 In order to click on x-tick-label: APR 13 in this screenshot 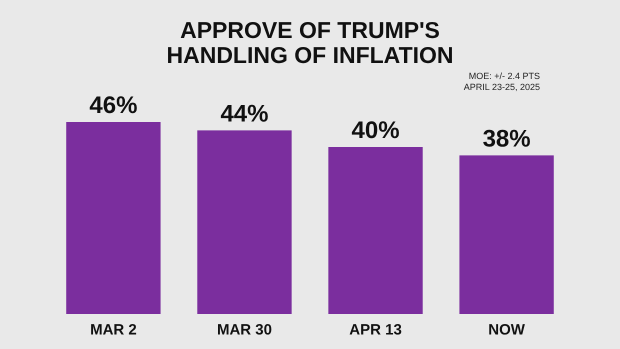, I will do `click(375, 330)`.